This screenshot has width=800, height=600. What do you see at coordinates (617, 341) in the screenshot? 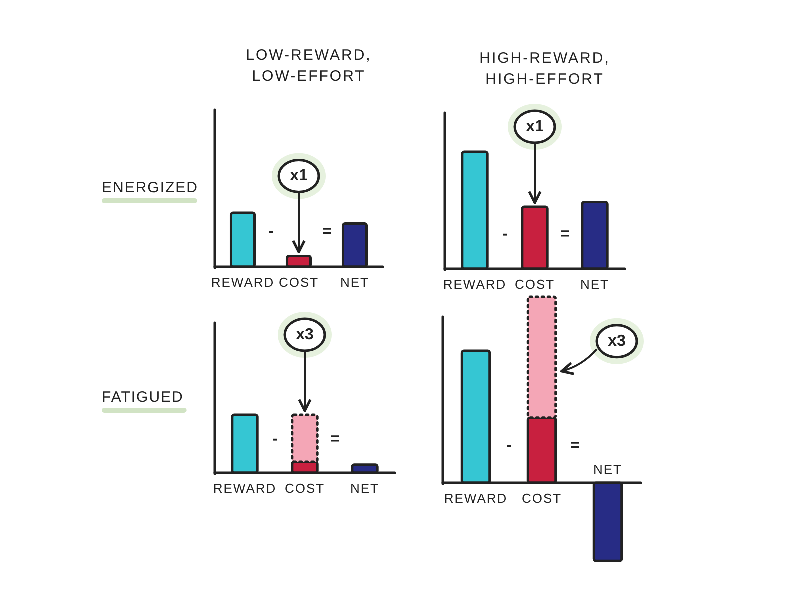
I see `annotation: x3` at bounding box center [617, 341].